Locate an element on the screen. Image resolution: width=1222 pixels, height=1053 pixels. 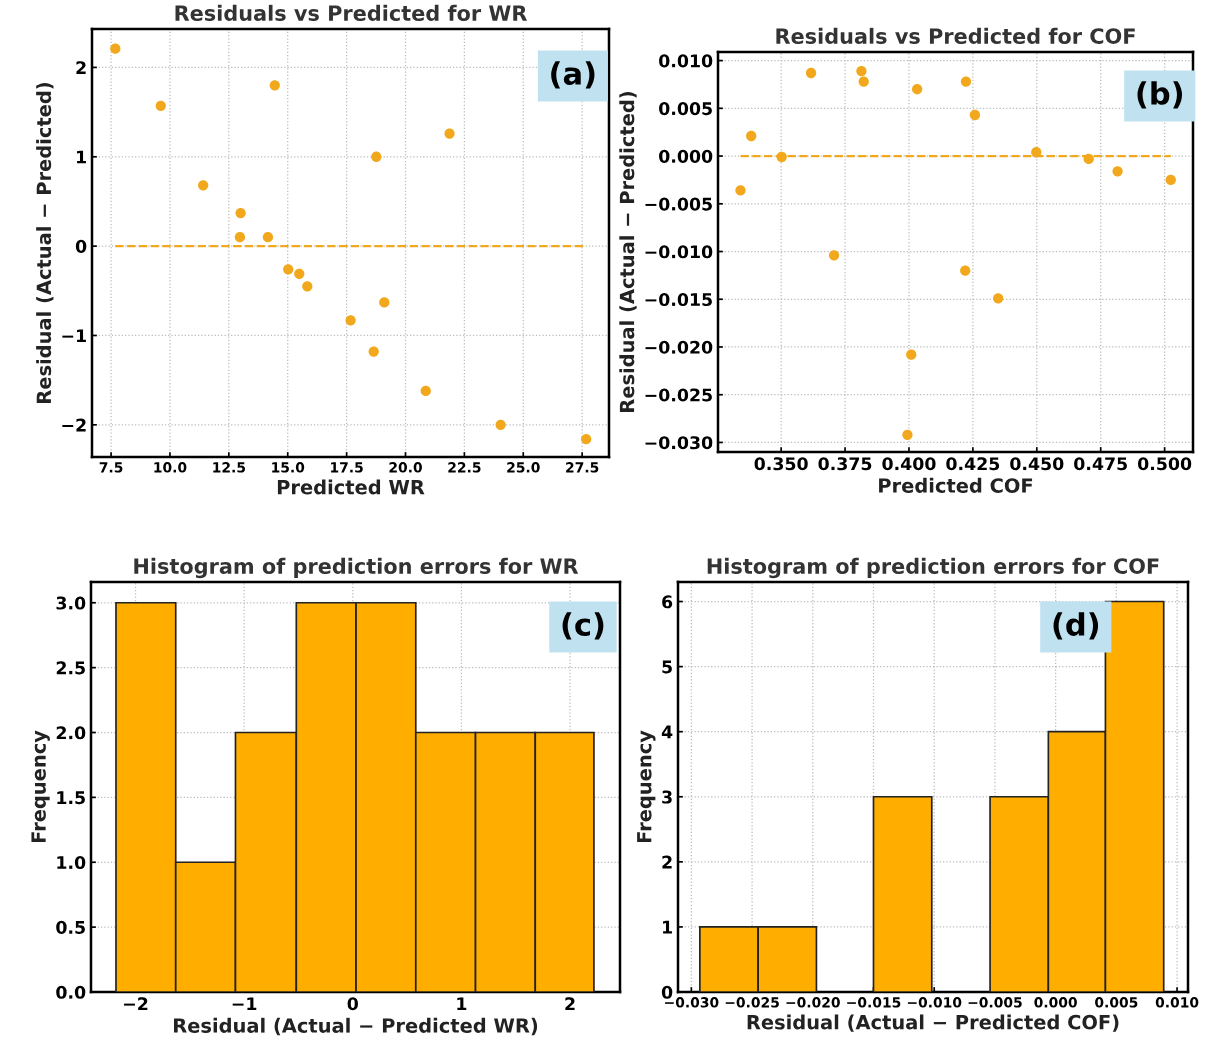
y-tick-label: −0.005 is located at coordinates (678, 204).